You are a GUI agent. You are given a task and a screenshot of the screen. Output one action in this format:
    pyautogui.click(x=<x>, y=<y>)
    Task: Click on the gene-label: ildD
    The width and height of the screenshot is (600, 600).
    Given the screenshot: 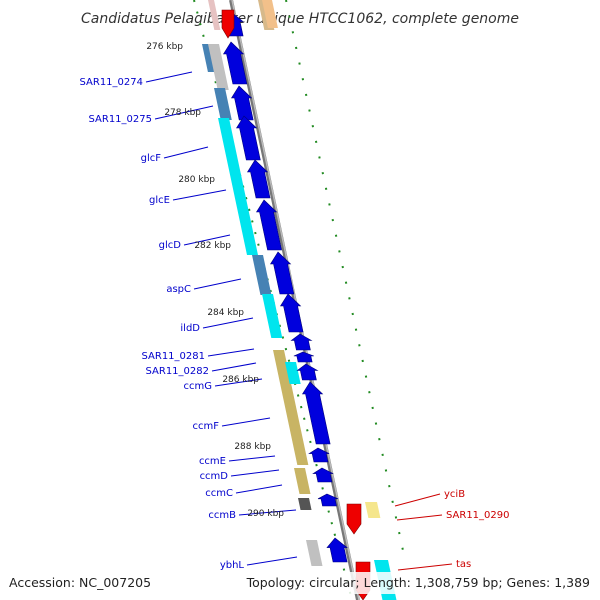 What is the action you would take?
    pyautogui.click(x=190, y=328)
    